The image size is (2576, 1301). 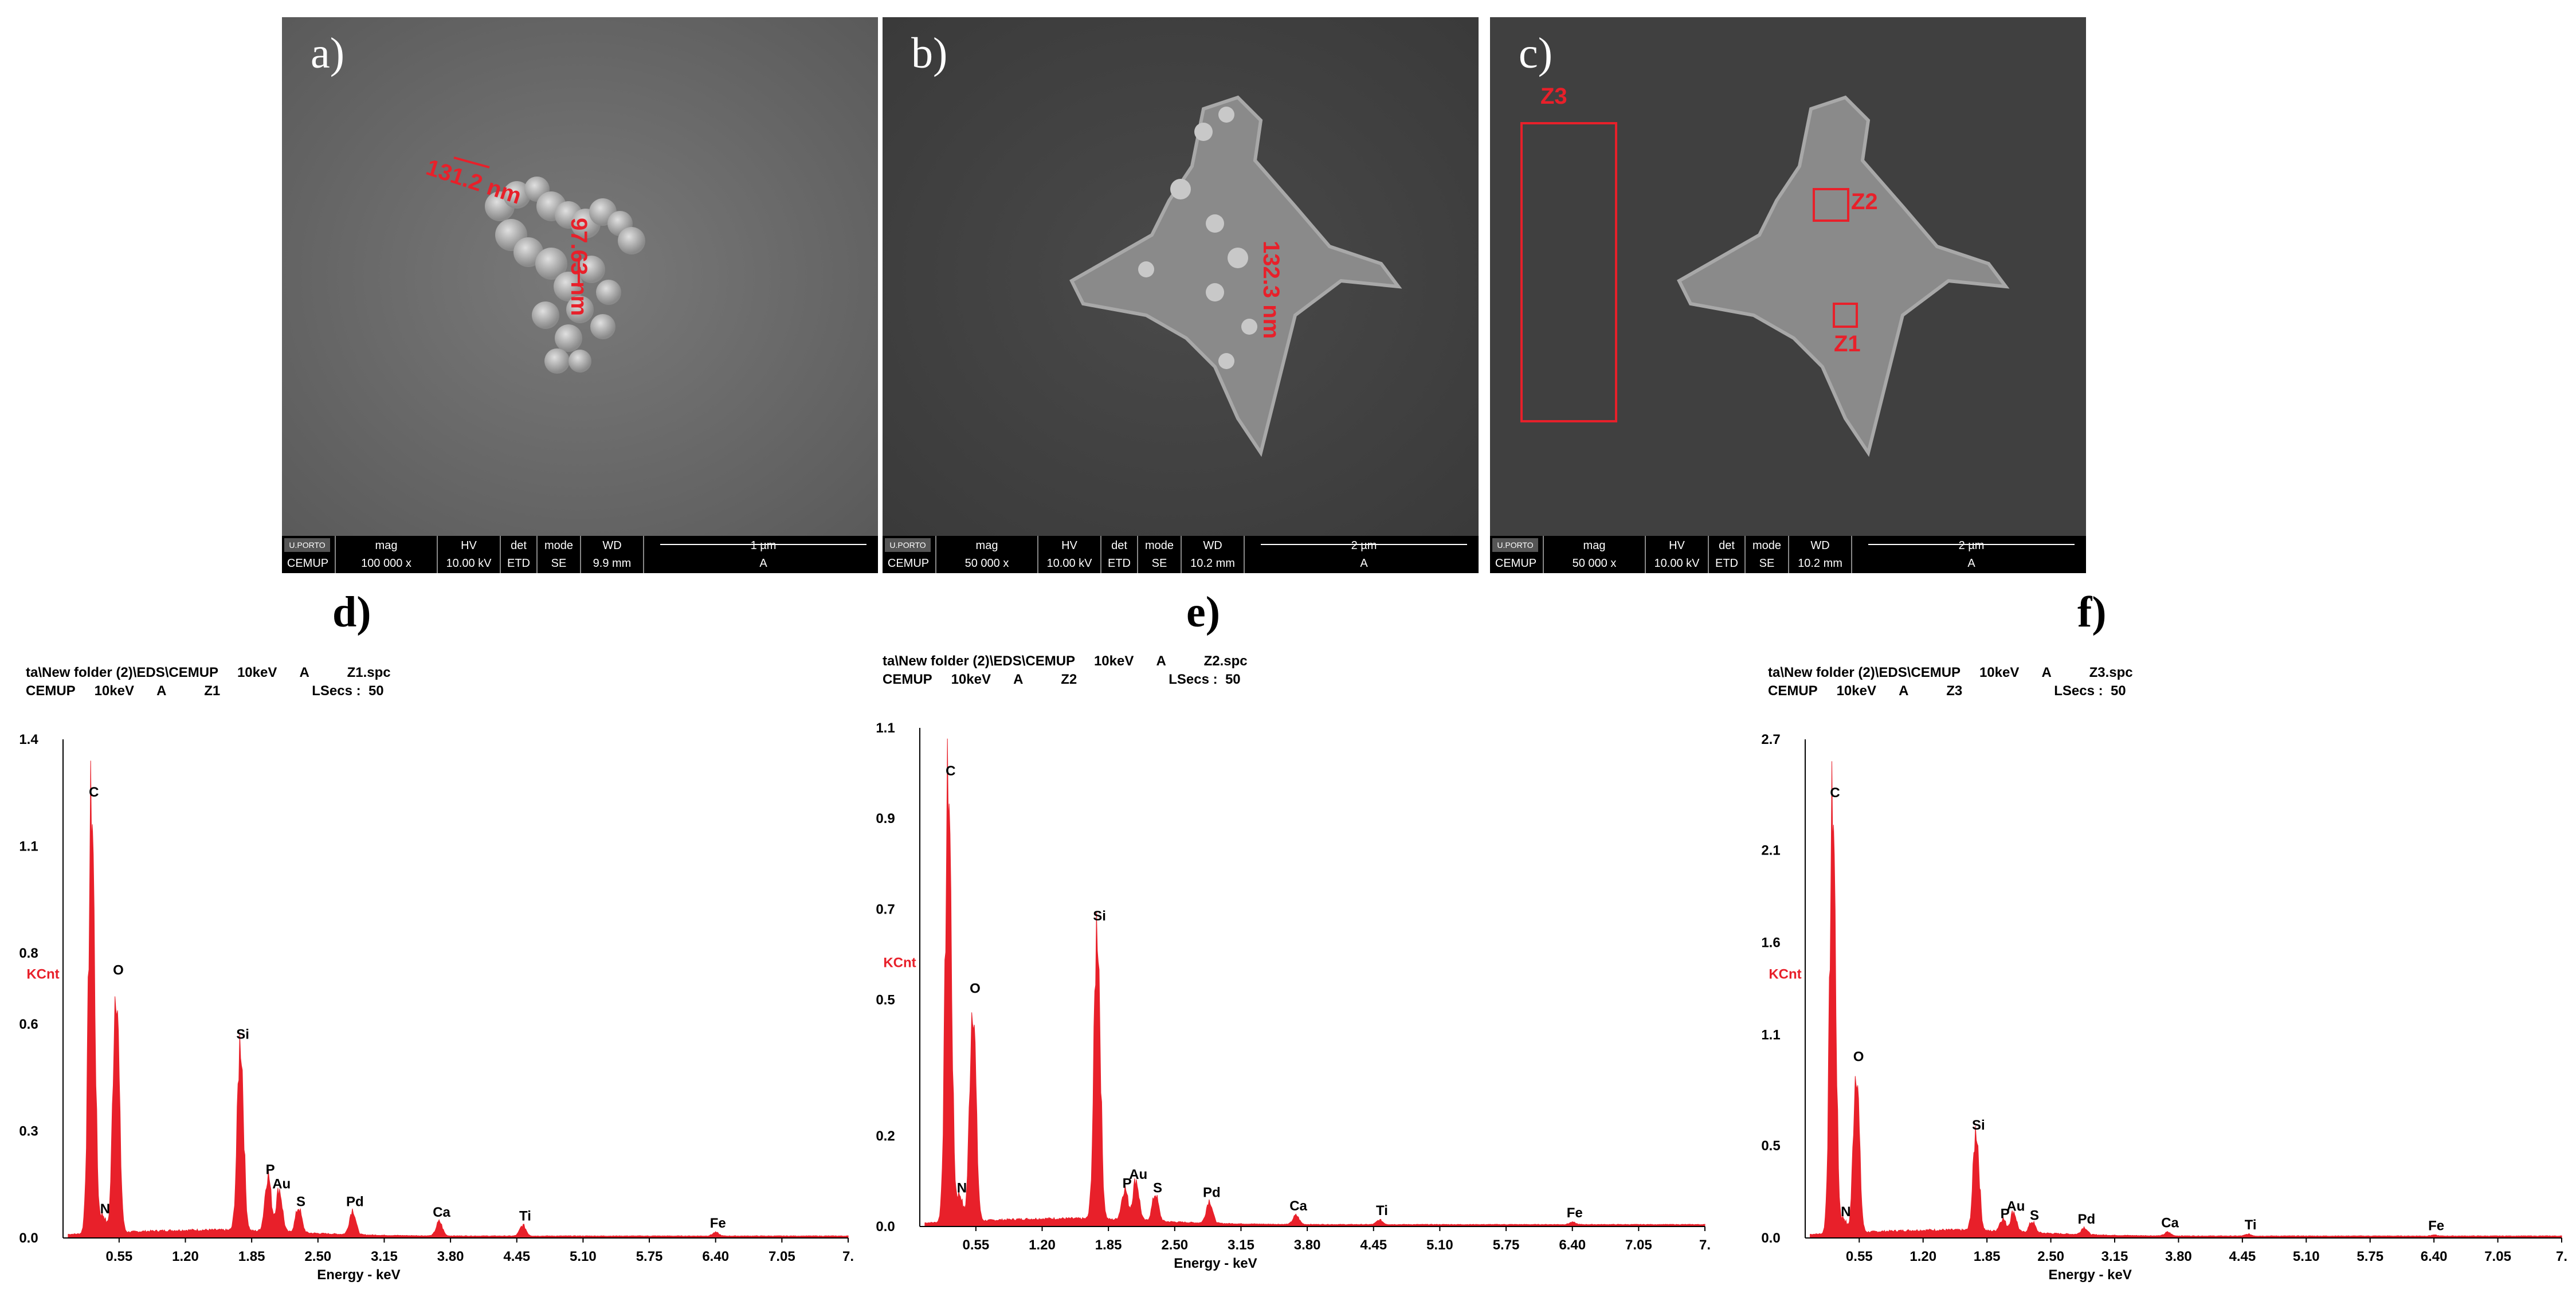 I want to click on peak-label: Fe, so click(x=718, y=1223).